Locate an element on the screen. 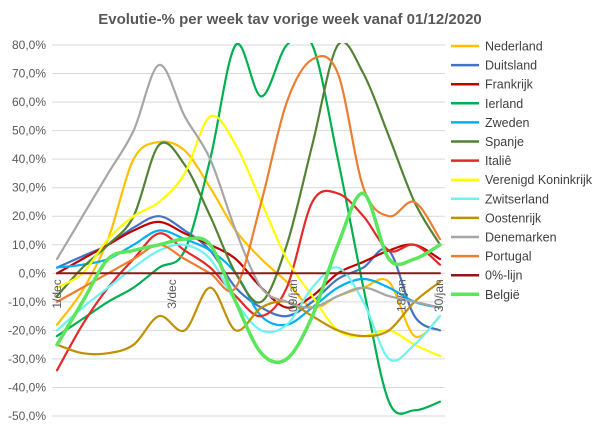 The height and width of the screenshot is (425, 607). y-tick-label: 40,0% is located at coordinates (29, 159).